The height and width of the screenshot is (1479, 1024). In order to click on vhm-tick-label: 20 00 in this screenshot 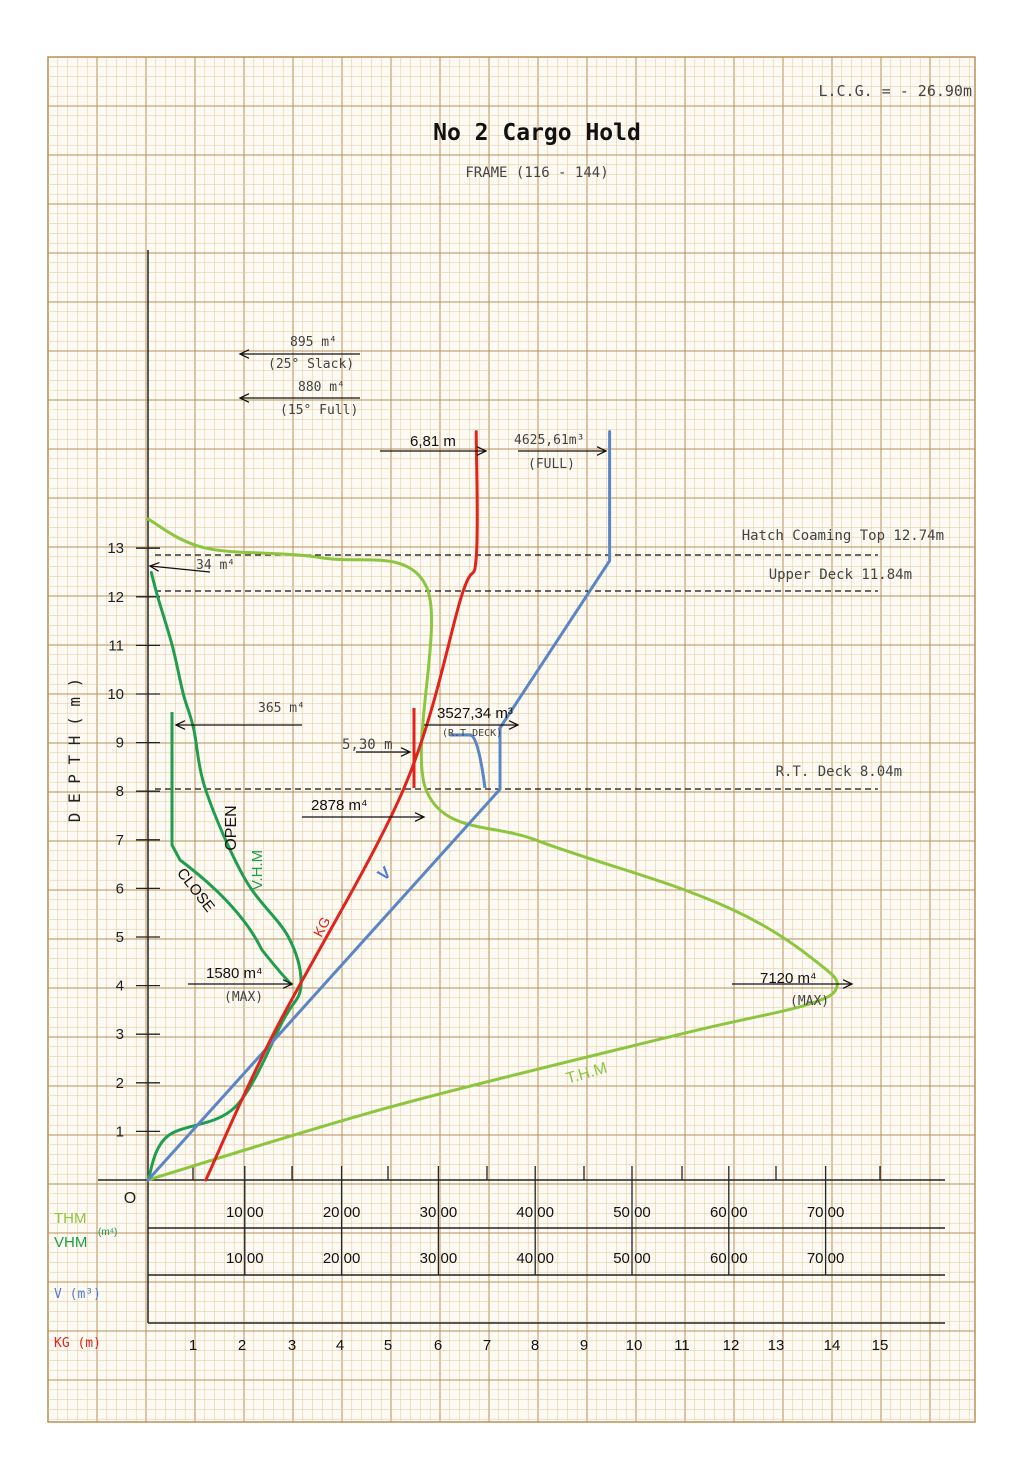, I will do `click(342, 1258)`.